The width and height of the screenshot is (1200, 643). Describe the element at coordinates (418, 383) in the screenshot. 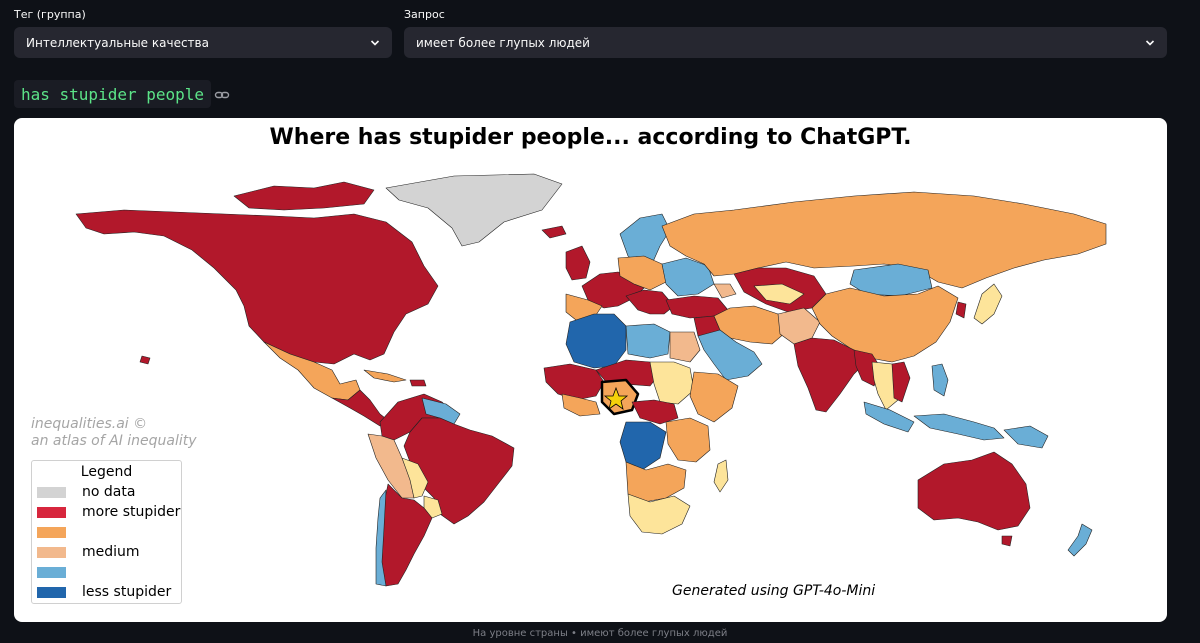

I see `region-hispaniola` at that location.